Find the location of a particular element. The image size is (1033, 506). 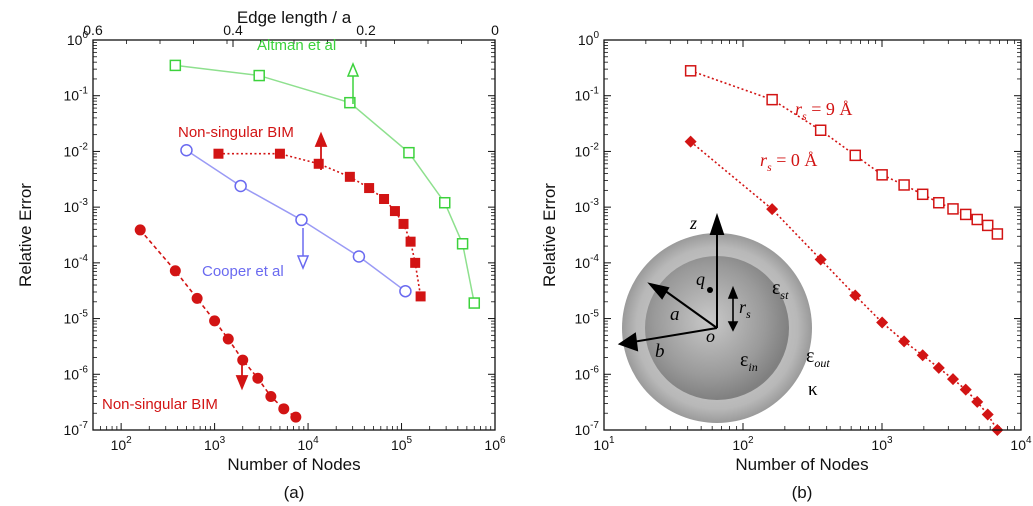

panel-a-x2-tick-label: 0.2 is located at coordinates (366, 30).